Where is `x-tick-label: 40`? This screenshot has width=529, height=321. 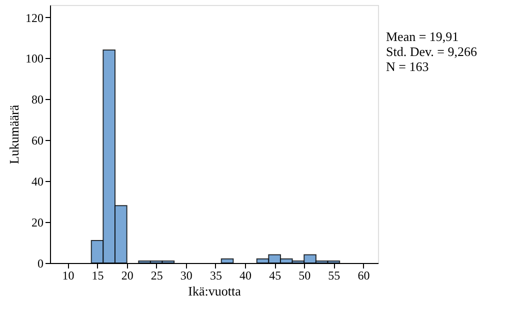 x-tick-label: 40 is located at coordinates (246, 275).